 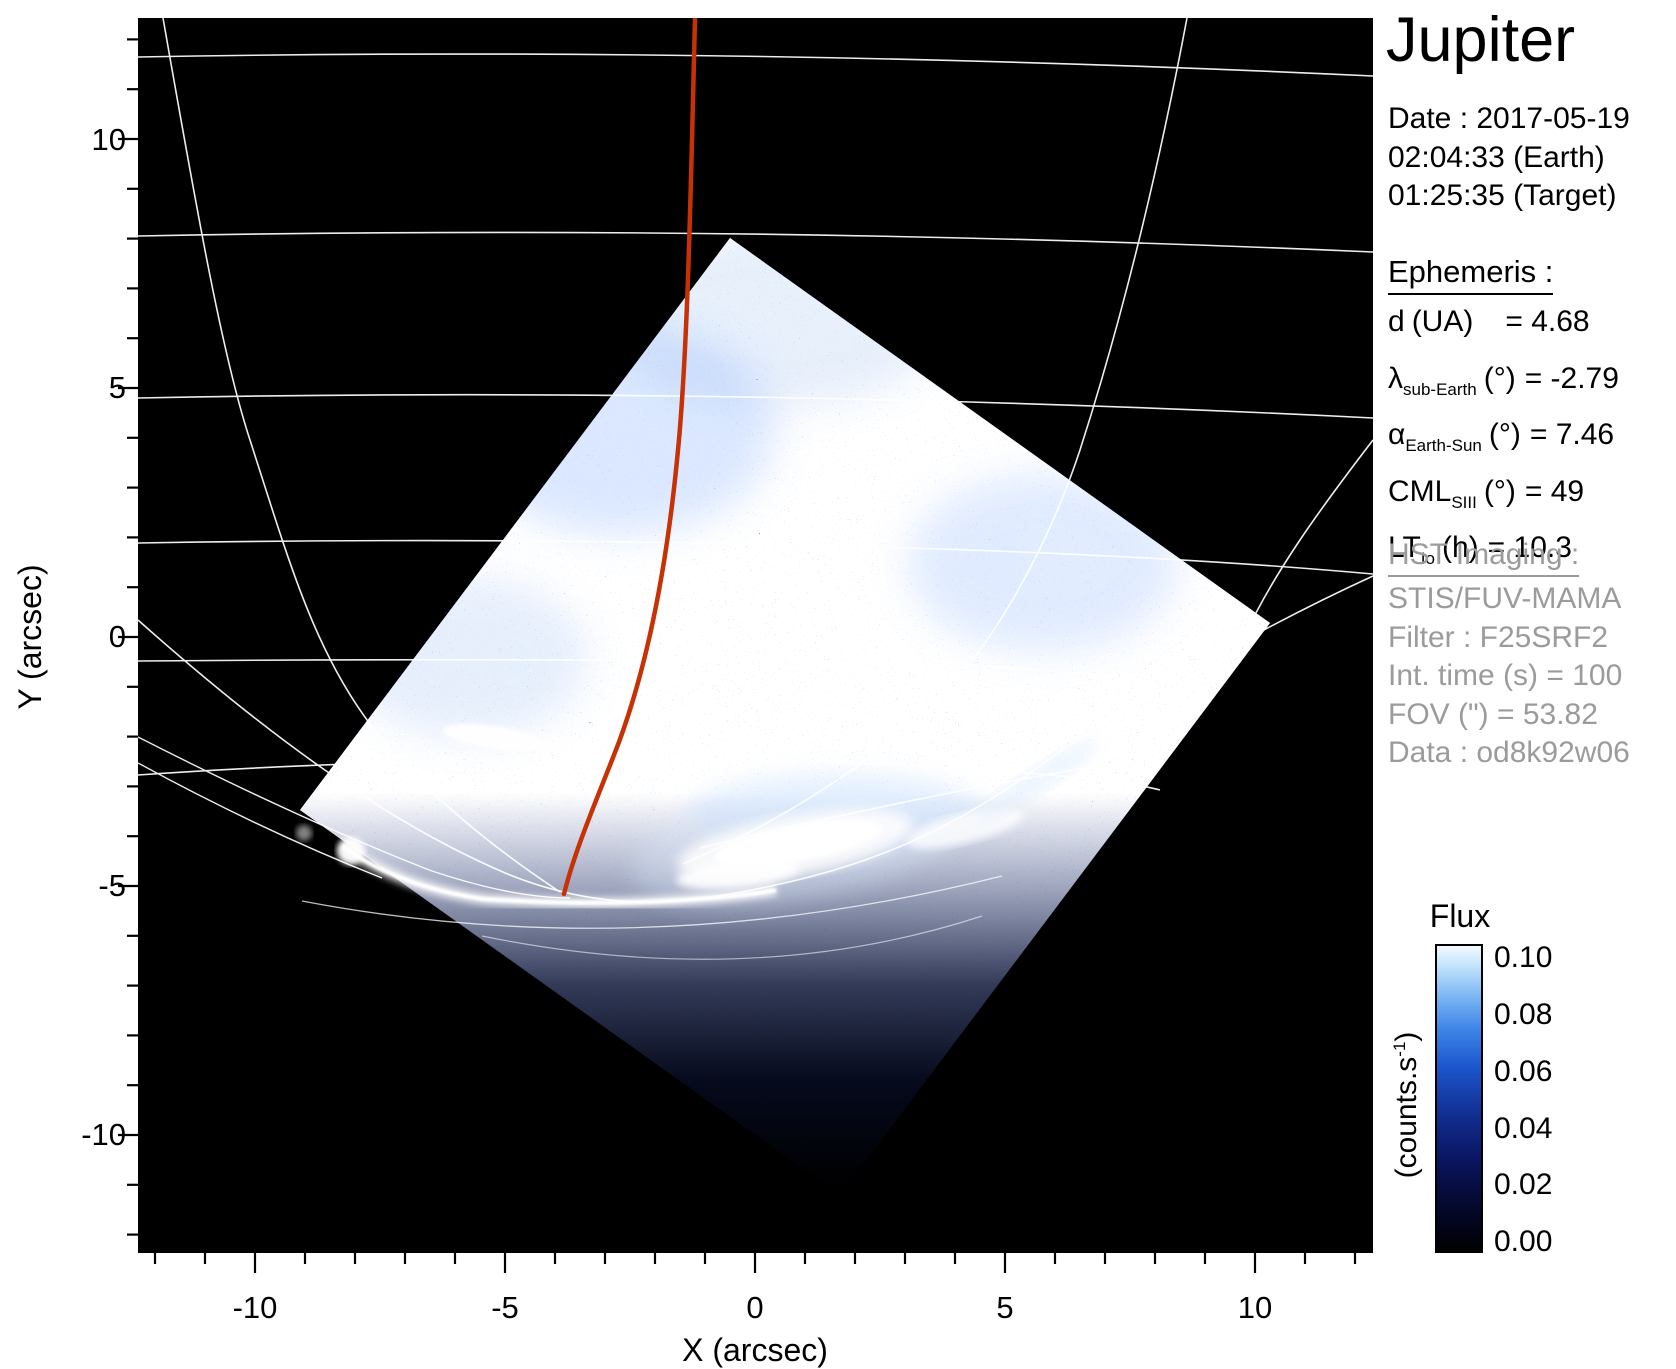 What do you see at coordinates (755, 1307) in the screenshot?
I see `x-tick-label: 0` at bounding box center [755, 1307].